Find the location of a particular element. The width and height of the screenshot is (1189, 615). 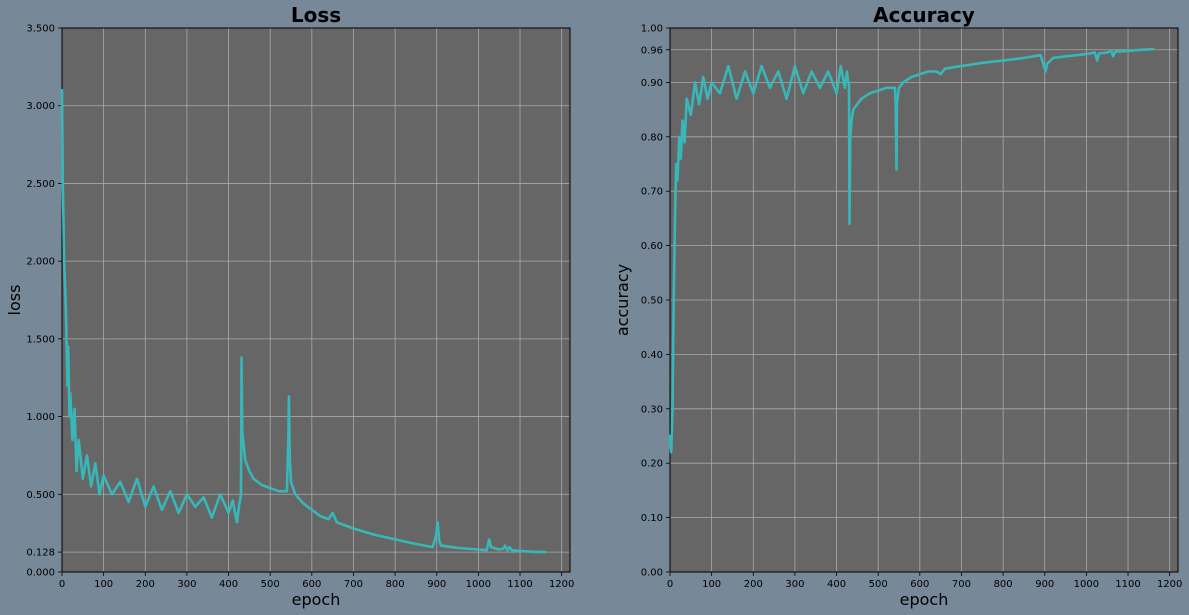

y-tick-label: 0.500 is located at coordinates (40, 495).